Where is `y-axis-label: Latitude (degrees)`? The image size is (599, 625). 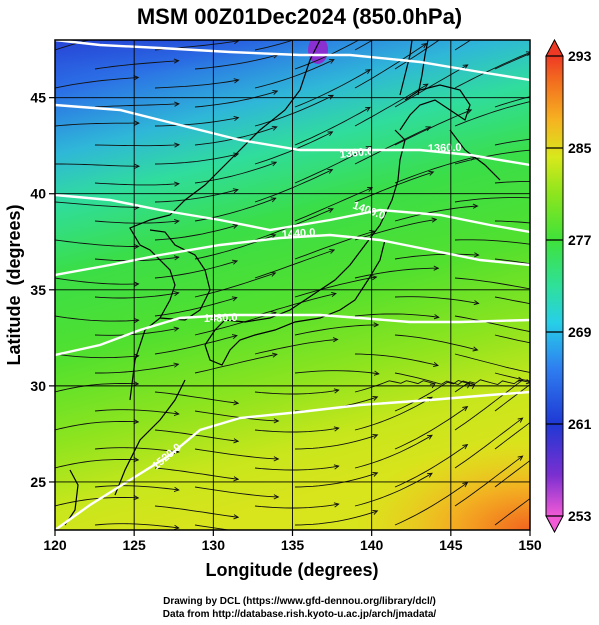
y-axis-label: Latitude (degrees) is located at coordinates (14, 284).